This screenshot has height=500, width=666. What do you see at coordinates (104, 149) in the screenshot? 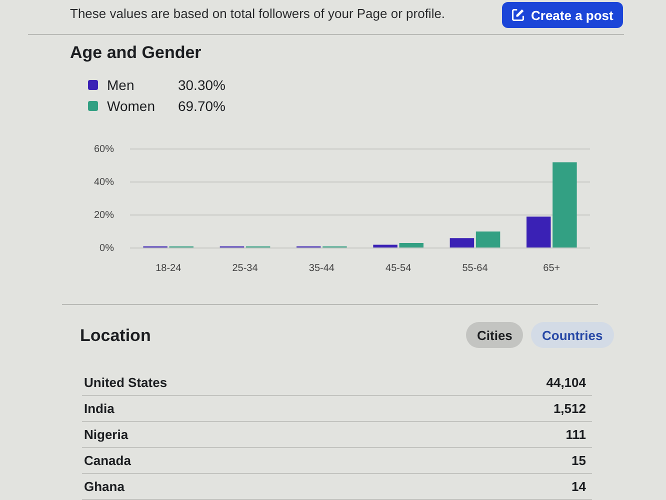
I see `y-tick-label: 60%` at bounding box center [104, 149].